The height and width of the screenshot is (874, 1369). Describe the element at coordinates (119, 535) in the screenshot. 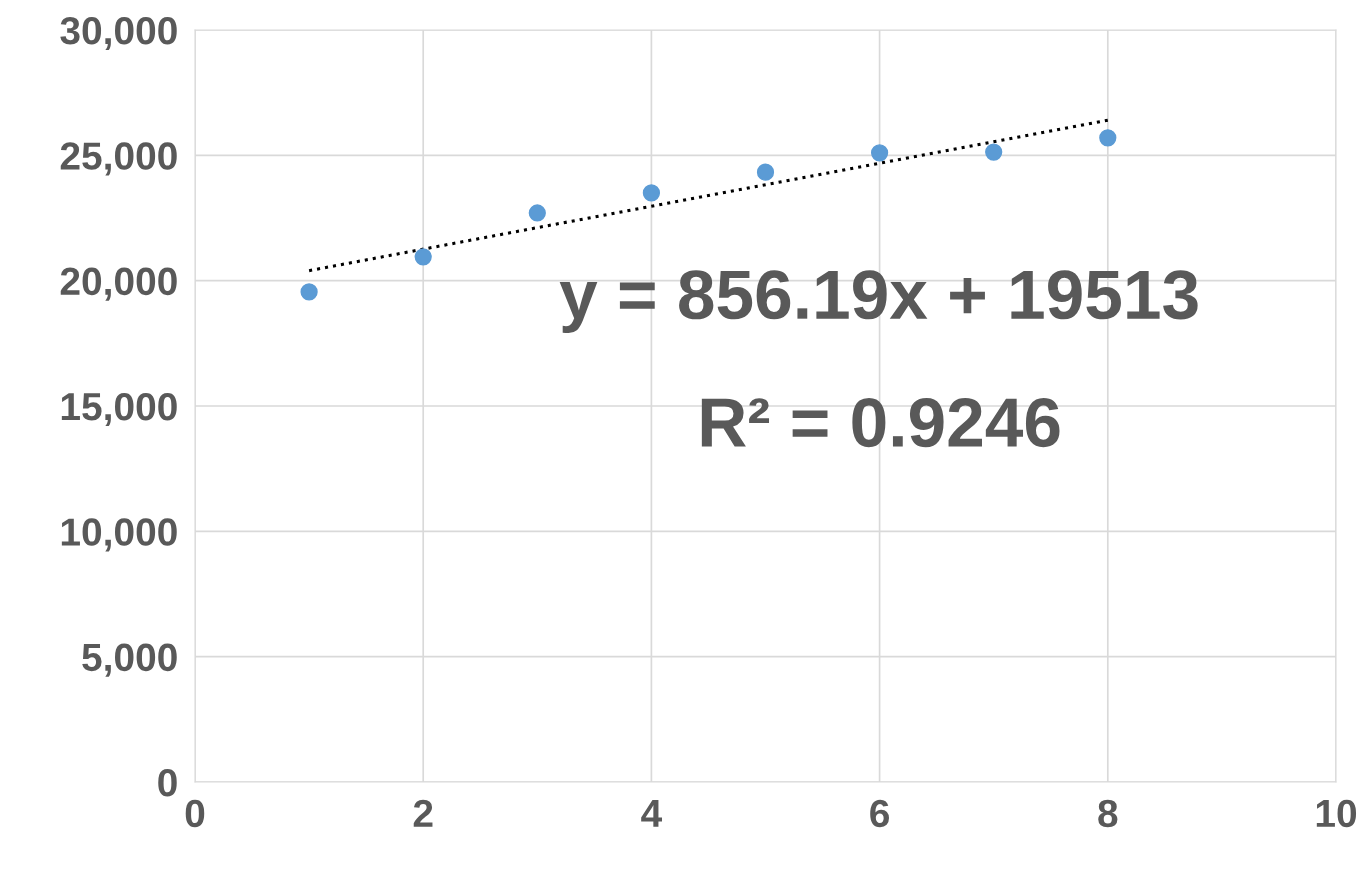

I see `y-tick-label: 10,000` at that location.